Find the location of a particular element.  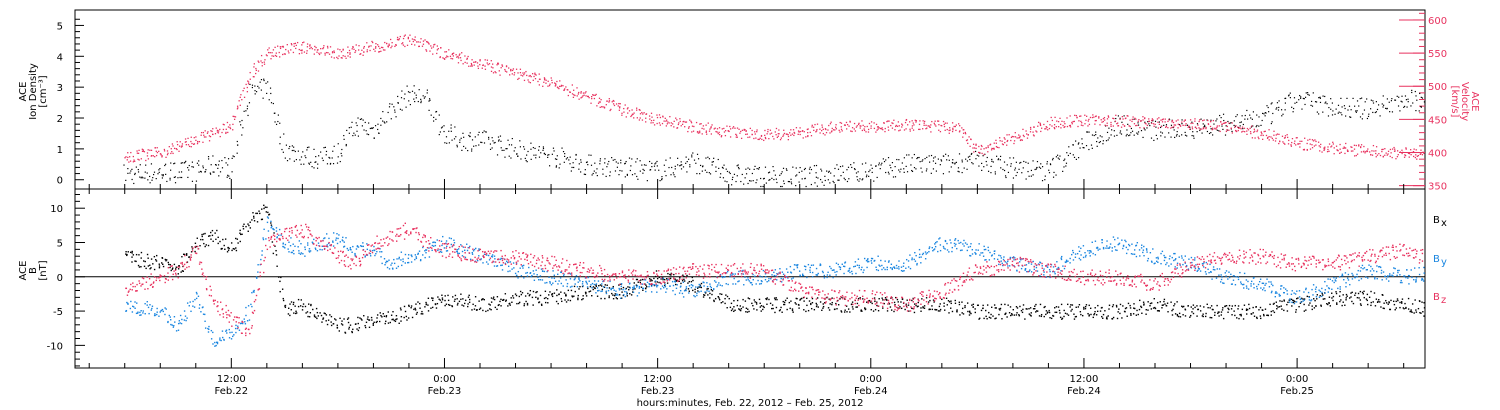

b-tick-label: -10 is located at coordinates (55, 346).